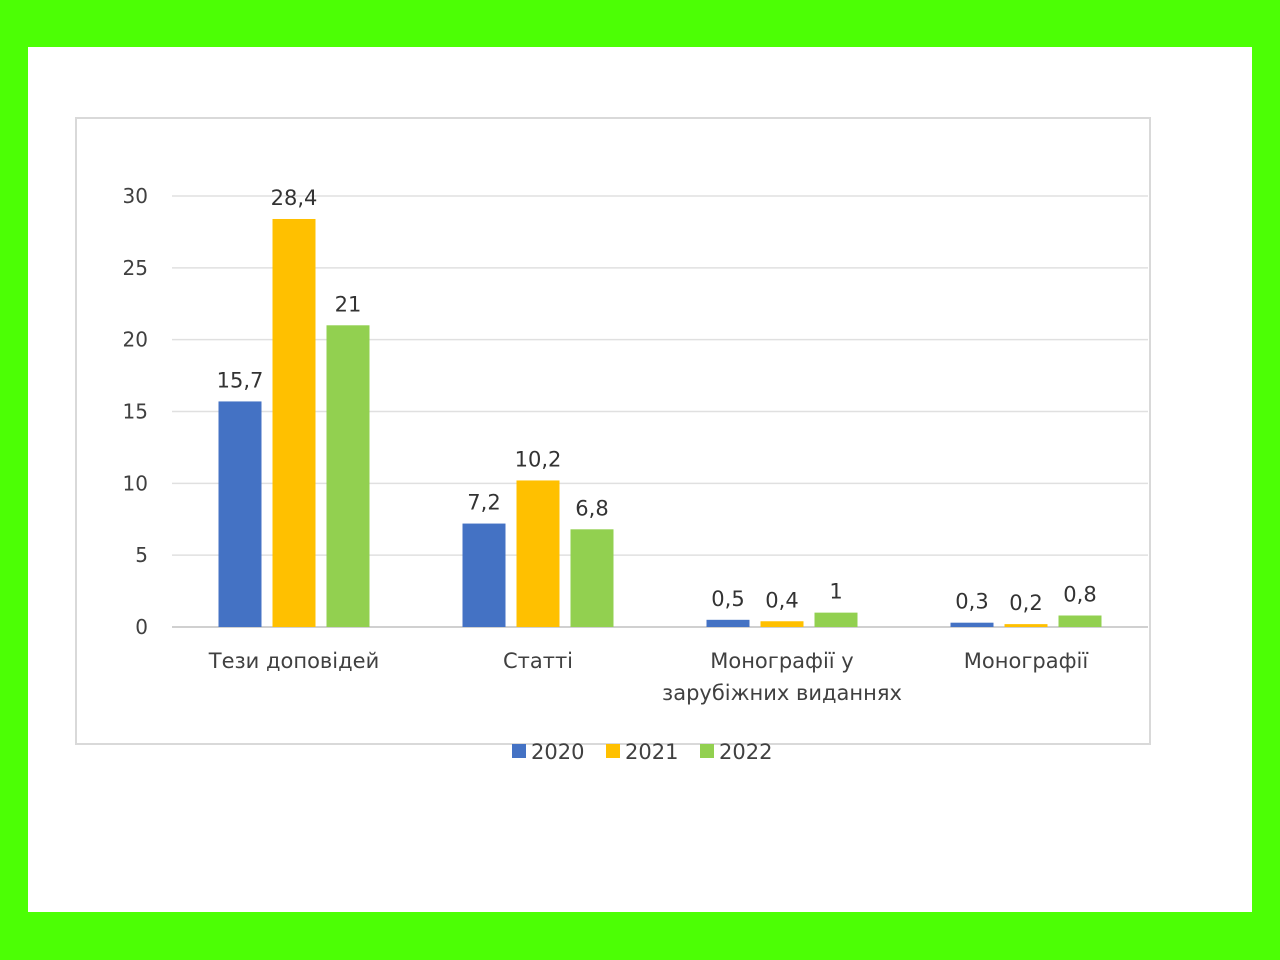 This screenshot has width=1280, height=960. Describe the element at coordinates (745, 752) in the screenshot. I see `legend-label: 2022` at that location.